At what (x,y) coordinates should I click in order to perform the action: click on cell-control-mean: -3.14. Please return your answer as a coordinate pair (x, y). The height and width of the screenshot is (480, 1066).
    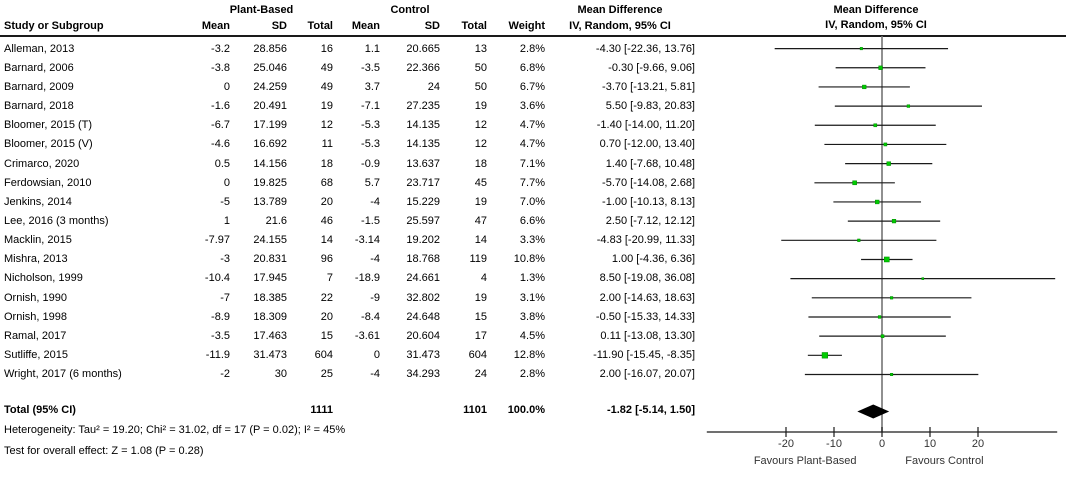
    Looking at the image, I should click on (367, 240).